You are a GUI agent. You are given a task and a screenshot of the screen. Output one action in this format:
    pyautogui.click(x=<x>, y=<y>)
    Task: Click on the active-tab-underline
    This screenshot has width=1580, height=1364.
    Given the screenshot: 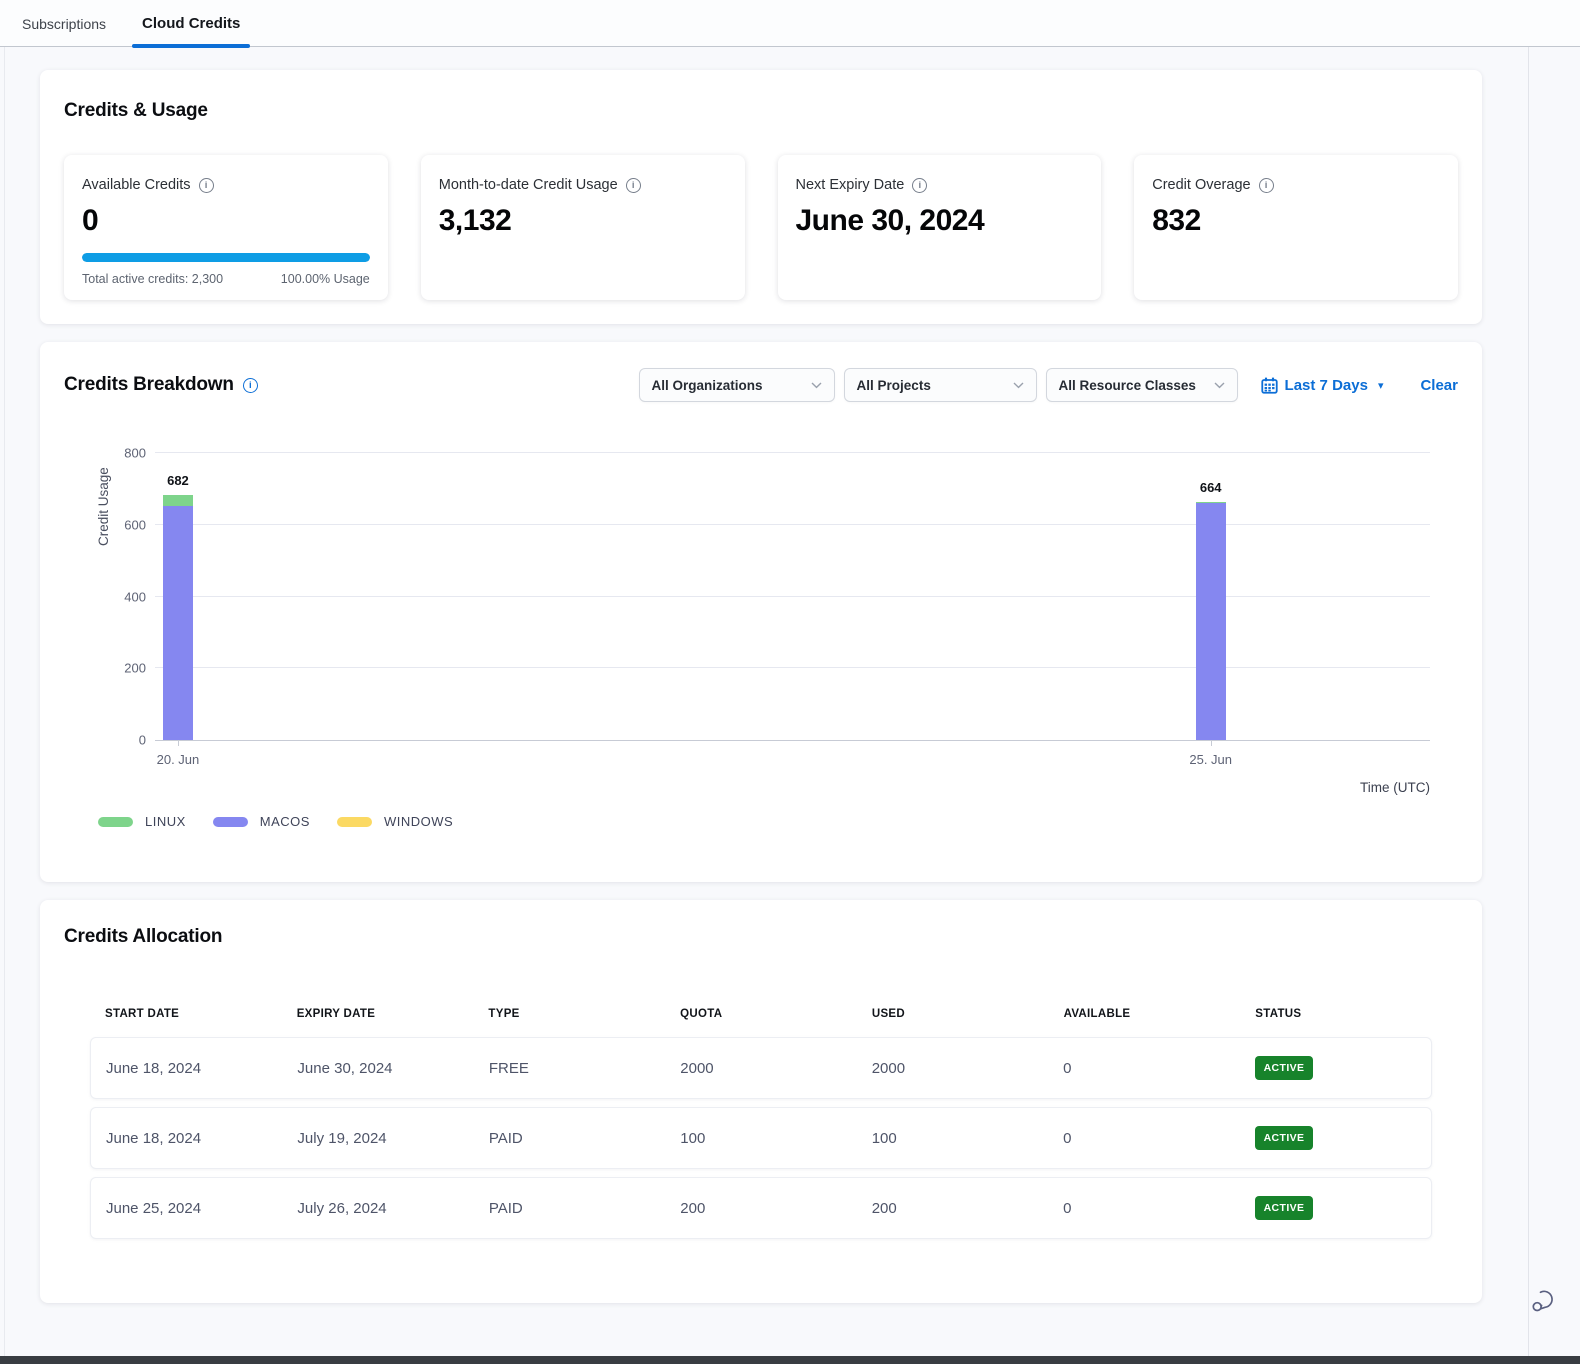 What is the action you would take?
    pyautogui.click(x=191, y=46)
    